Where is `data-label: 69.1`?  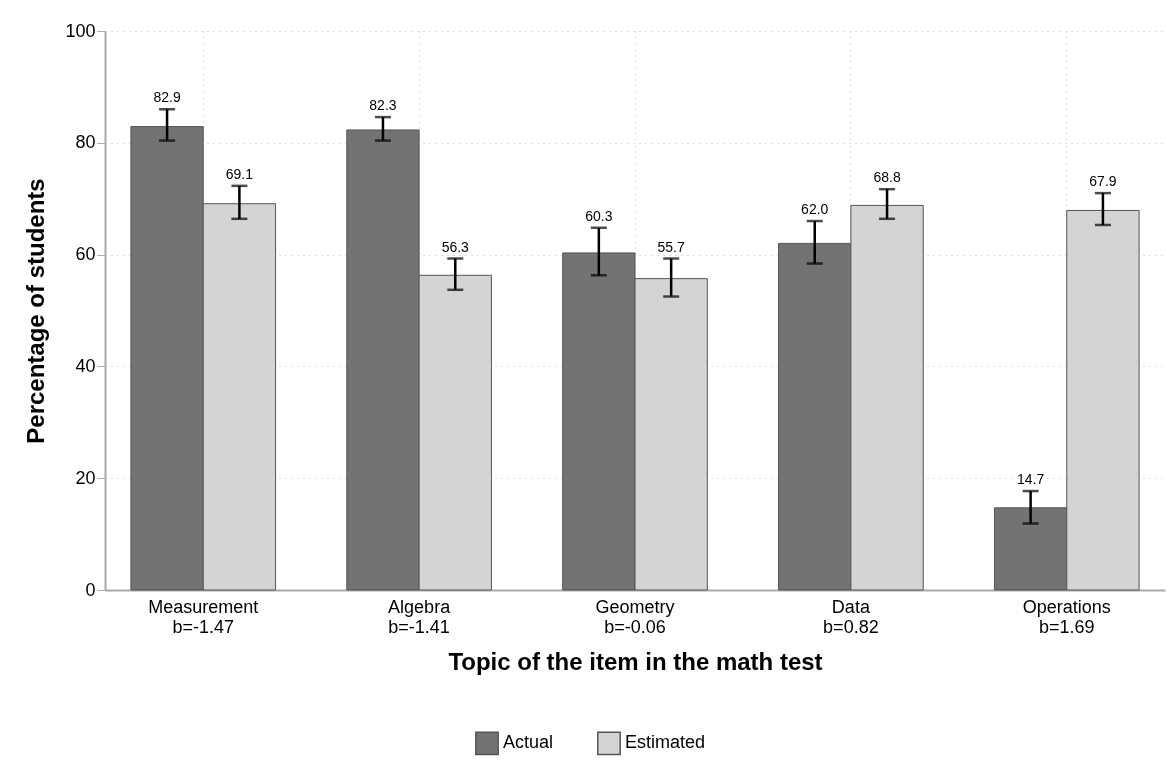
data-label: 69.1 is located at coordinates (239, 173).